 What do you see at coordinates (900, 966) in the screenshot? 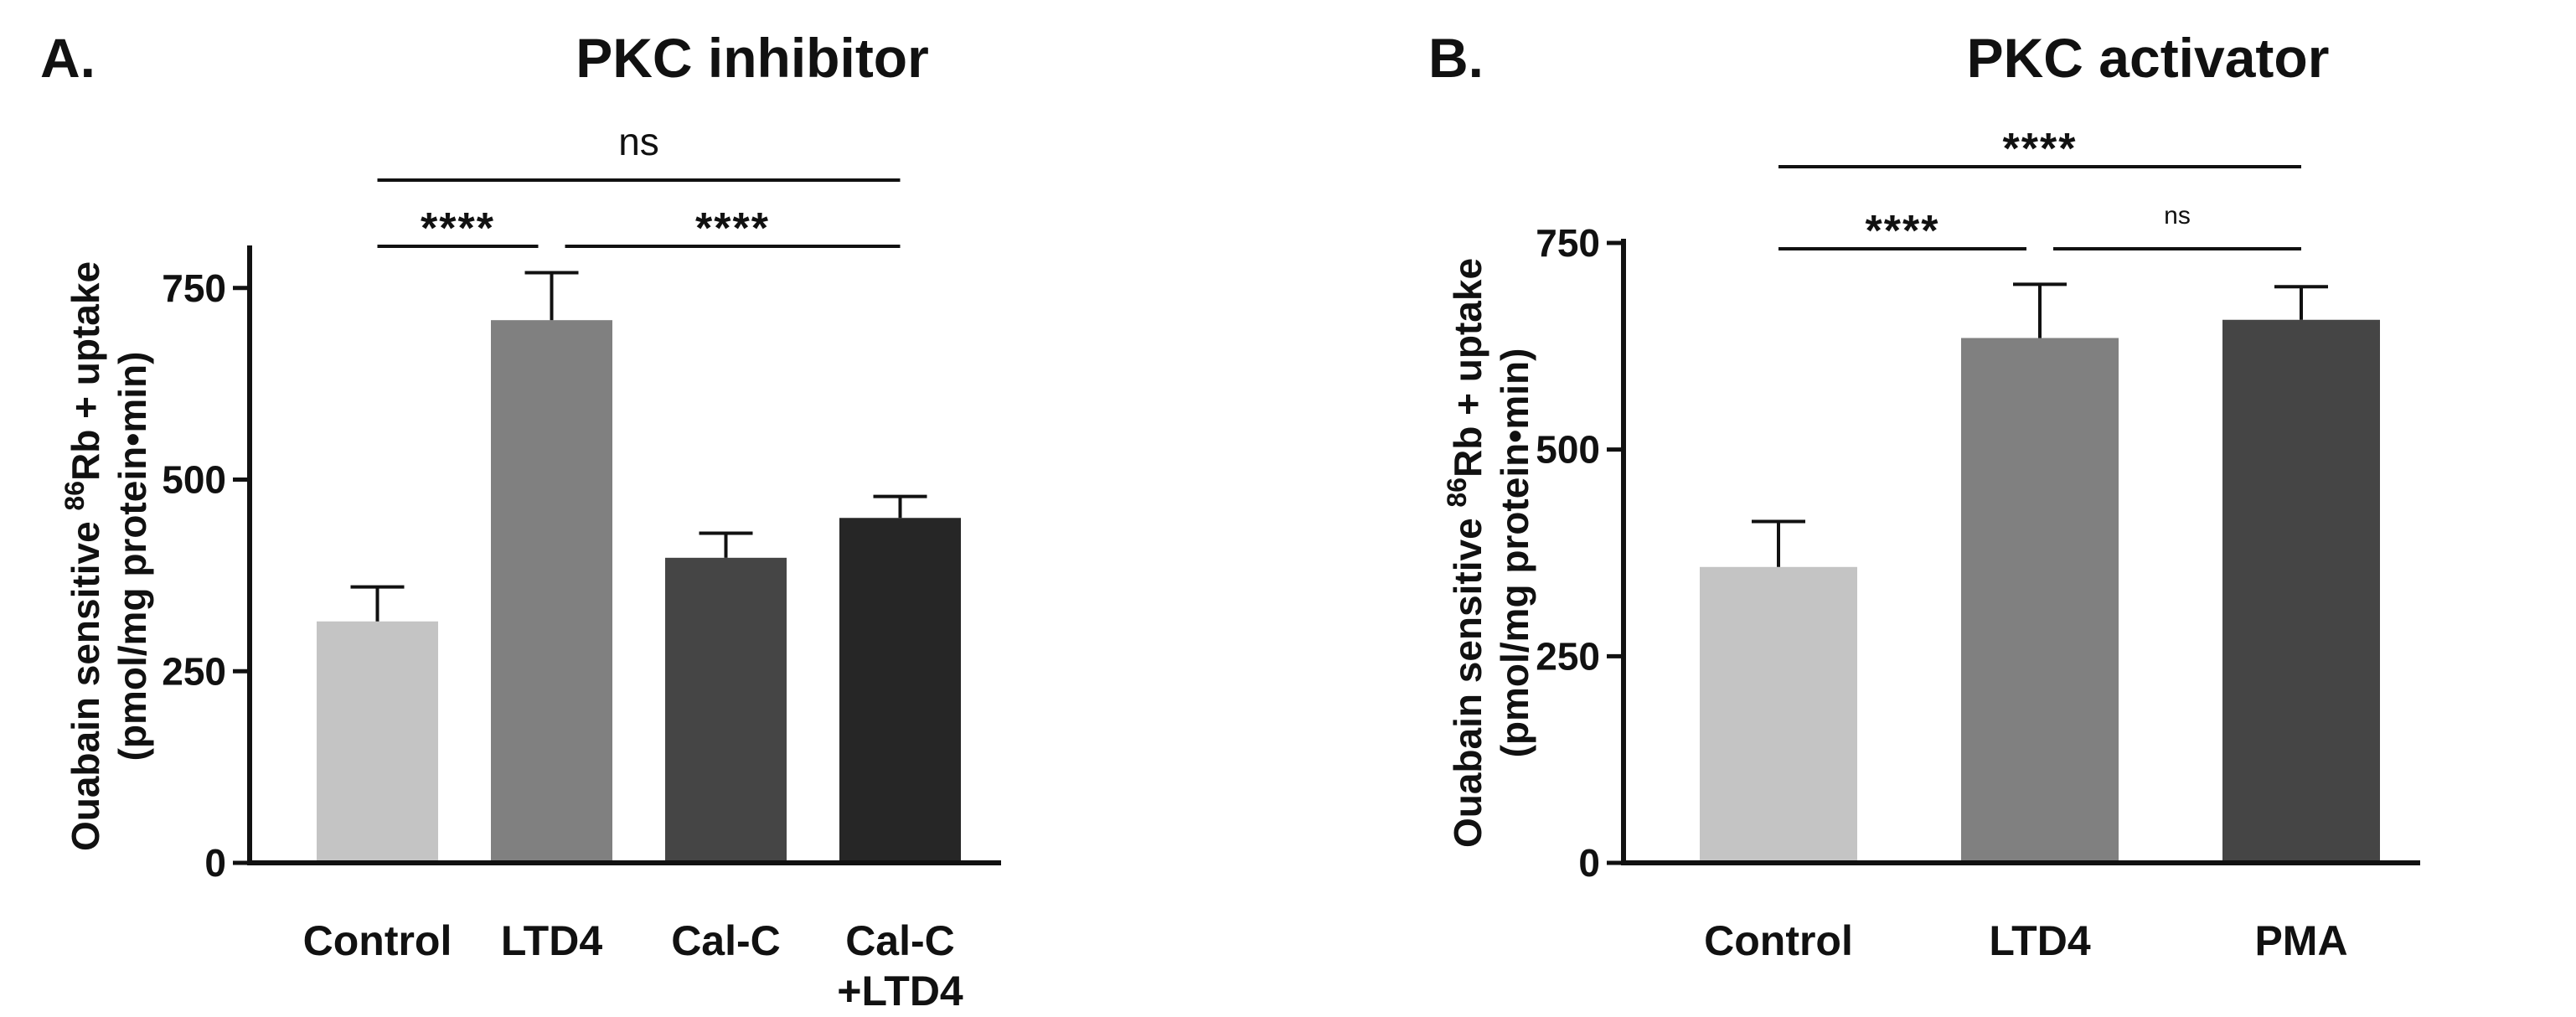
I see `x-category-label-4: Cal-C +LTD4` at bounding box center [900, 966].